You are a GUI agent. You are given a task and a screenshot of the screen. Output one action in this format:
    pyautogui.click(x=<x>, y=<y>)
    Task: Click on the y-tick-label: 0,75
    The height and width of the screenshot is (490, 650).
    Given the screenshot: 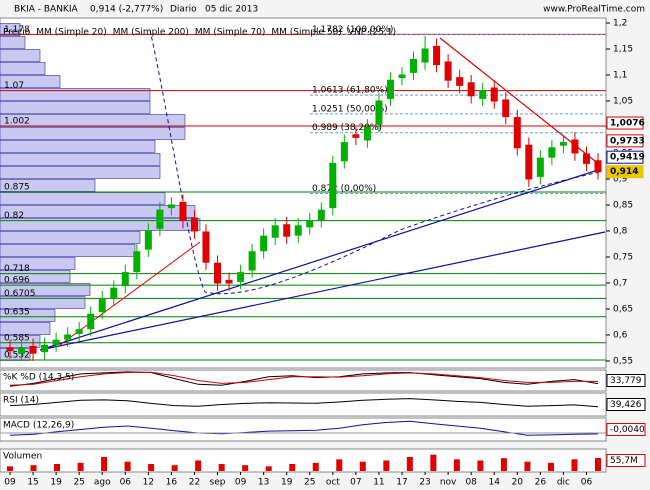 What is the action you would take?
    pyautogui.click(x=623, y=257)
    